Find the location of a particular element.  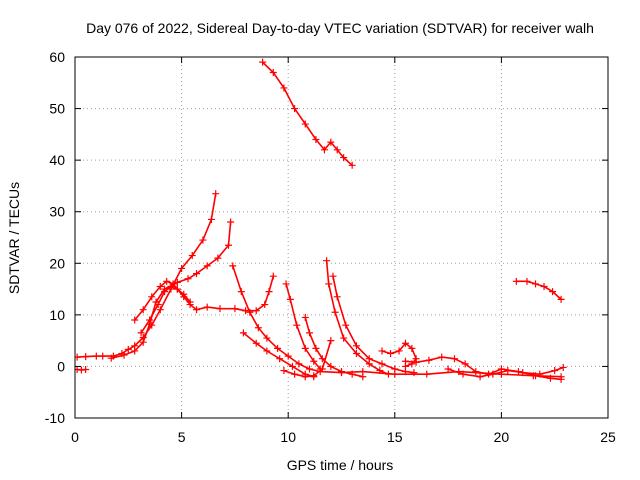

y-tick-label: 30 is located at coordinates (57, 212).